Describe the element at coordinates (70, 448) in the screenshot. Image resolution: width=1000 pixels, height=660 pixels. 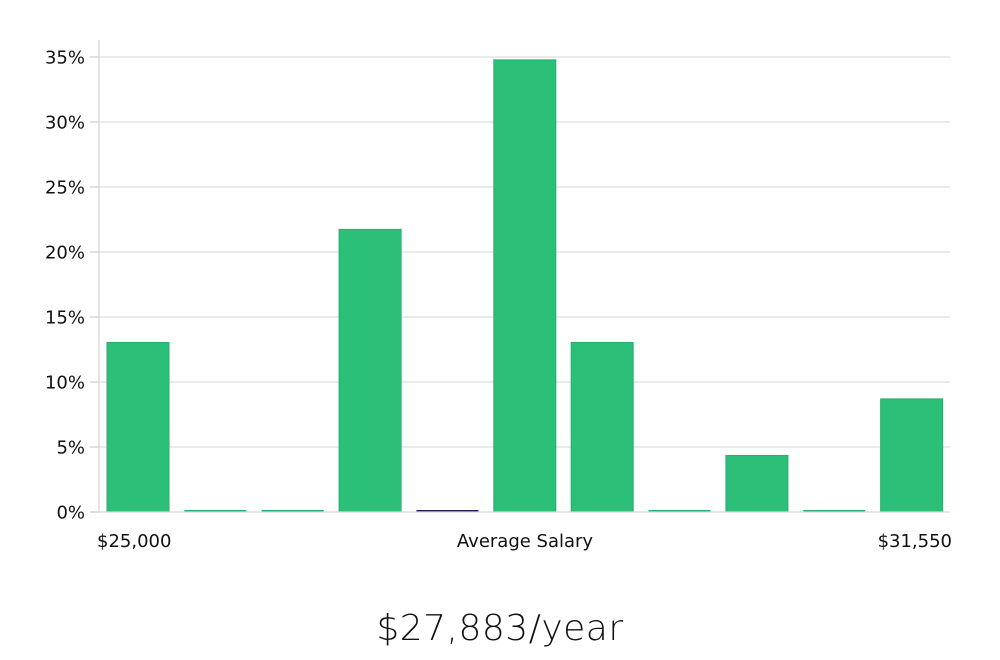
I see `y-tick-label: 5%` at that location.